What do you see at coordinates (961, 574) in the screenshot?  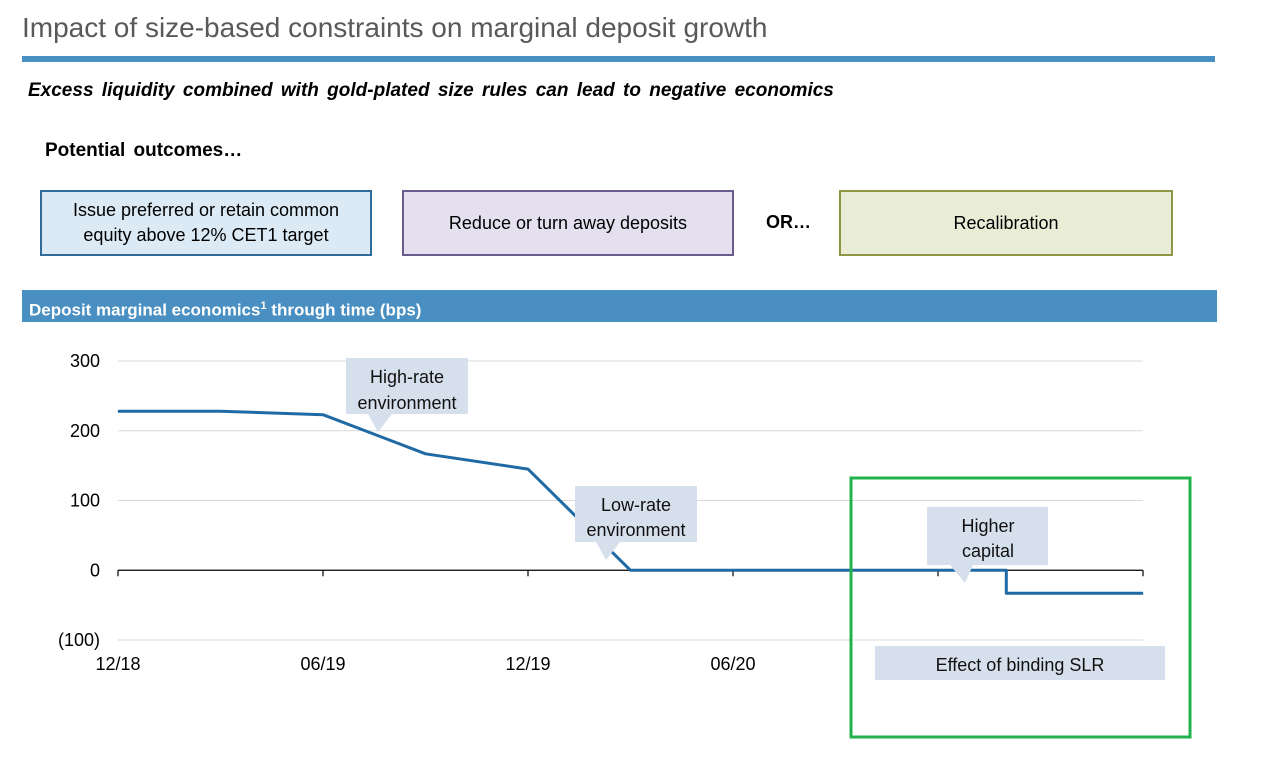 I see `callout-higher-capital-pointer` at bounding box center [961, 574].